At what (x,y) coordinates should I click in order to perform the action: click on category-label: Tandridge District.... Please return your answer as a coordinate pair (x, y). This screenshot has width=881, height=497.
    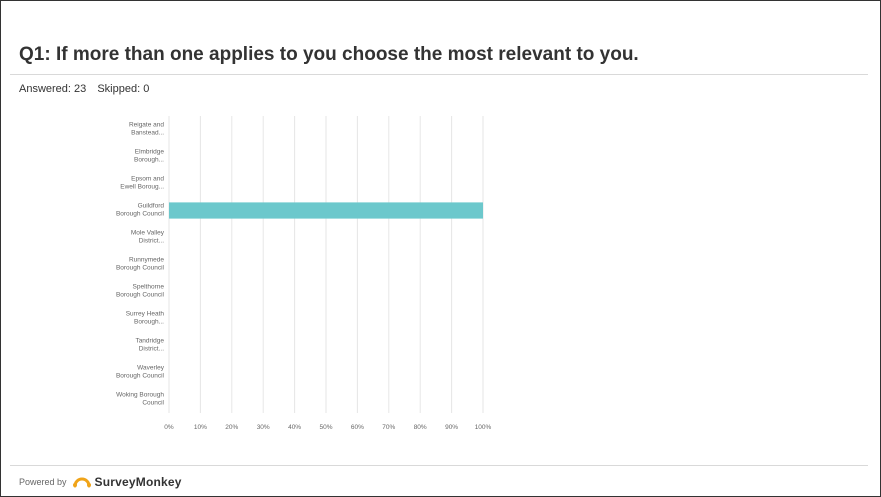
    Looking at the image, I should click on (149, 345).